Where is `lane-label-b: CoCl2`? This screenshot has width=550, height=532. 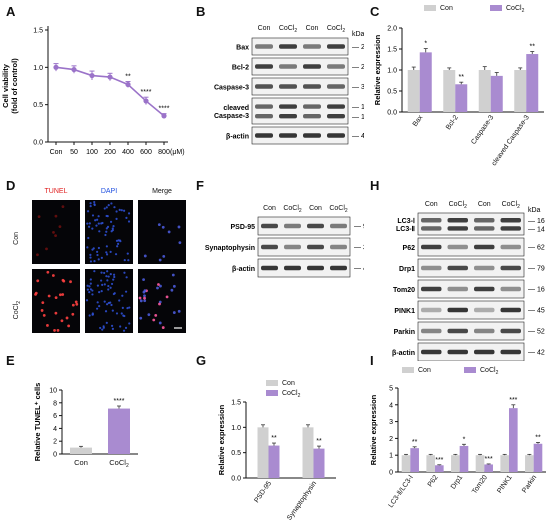 lane-label-b: CoCl2 is located at coordinates (288, 29).